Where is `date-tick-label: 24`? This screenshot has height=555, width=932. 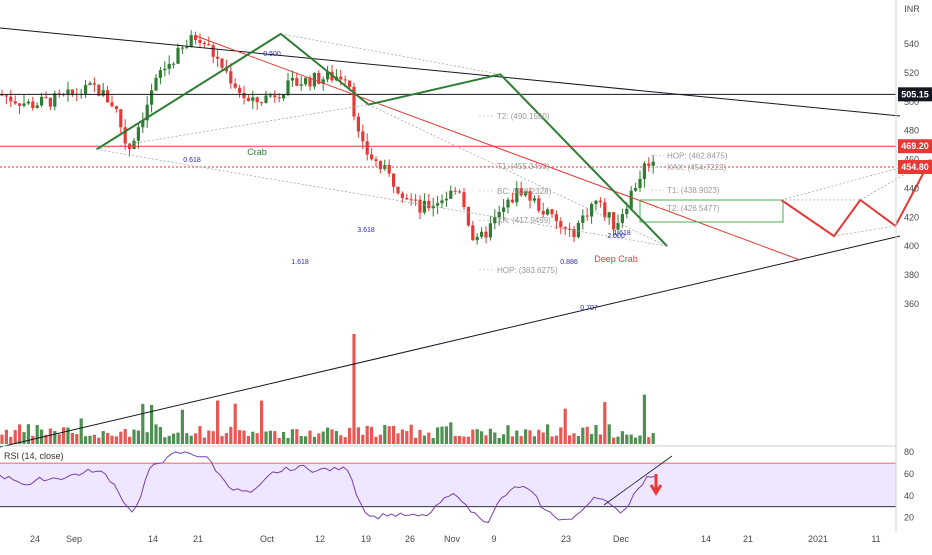 date-tick-label: 24 is located at coordinates (35, 539).